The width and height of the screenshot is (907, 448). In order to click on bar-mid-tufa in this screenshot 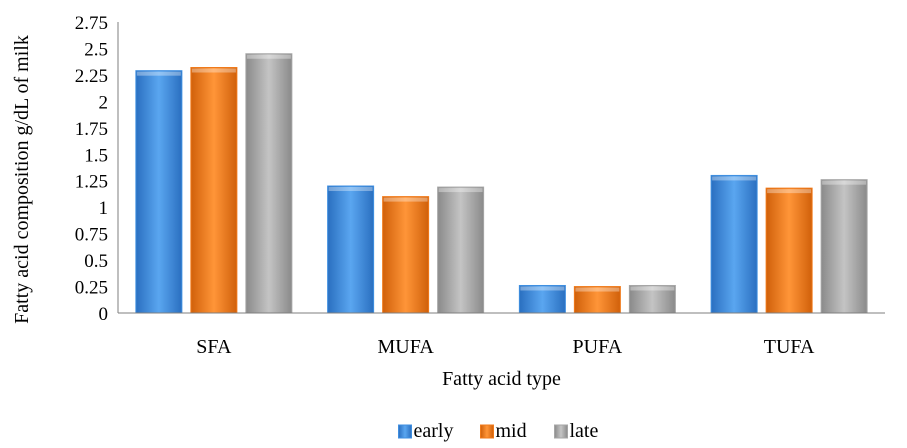, I will do `click(789, 250)`.